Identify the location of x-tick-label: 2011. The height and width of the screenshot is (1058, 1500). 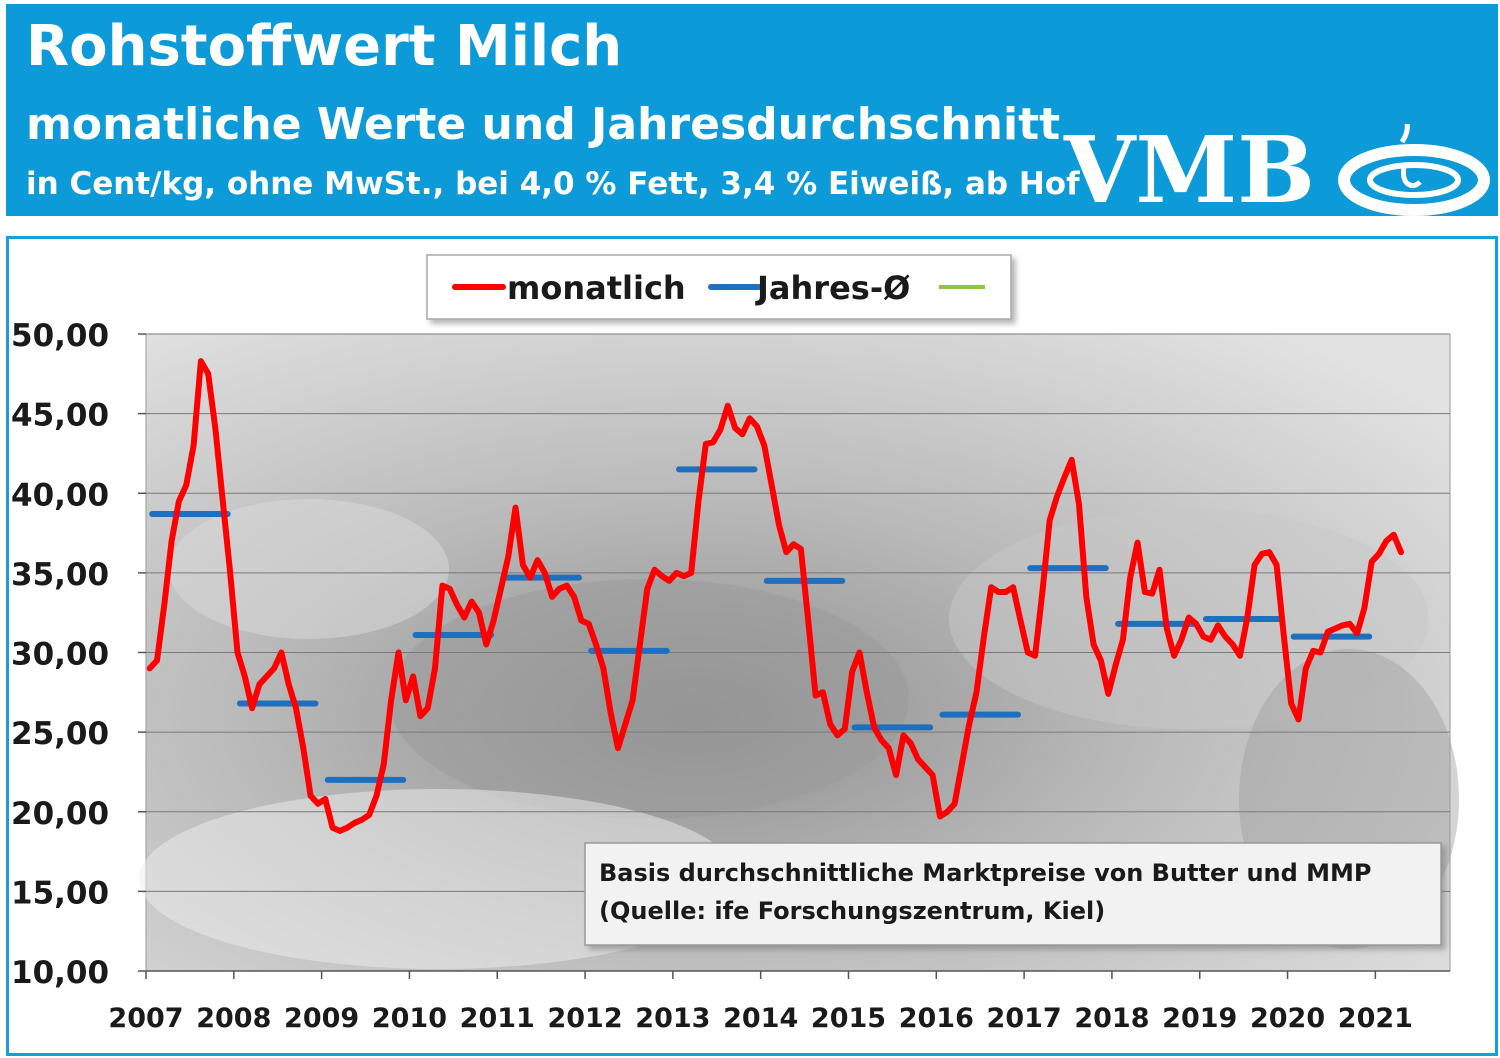
(497, 1018).